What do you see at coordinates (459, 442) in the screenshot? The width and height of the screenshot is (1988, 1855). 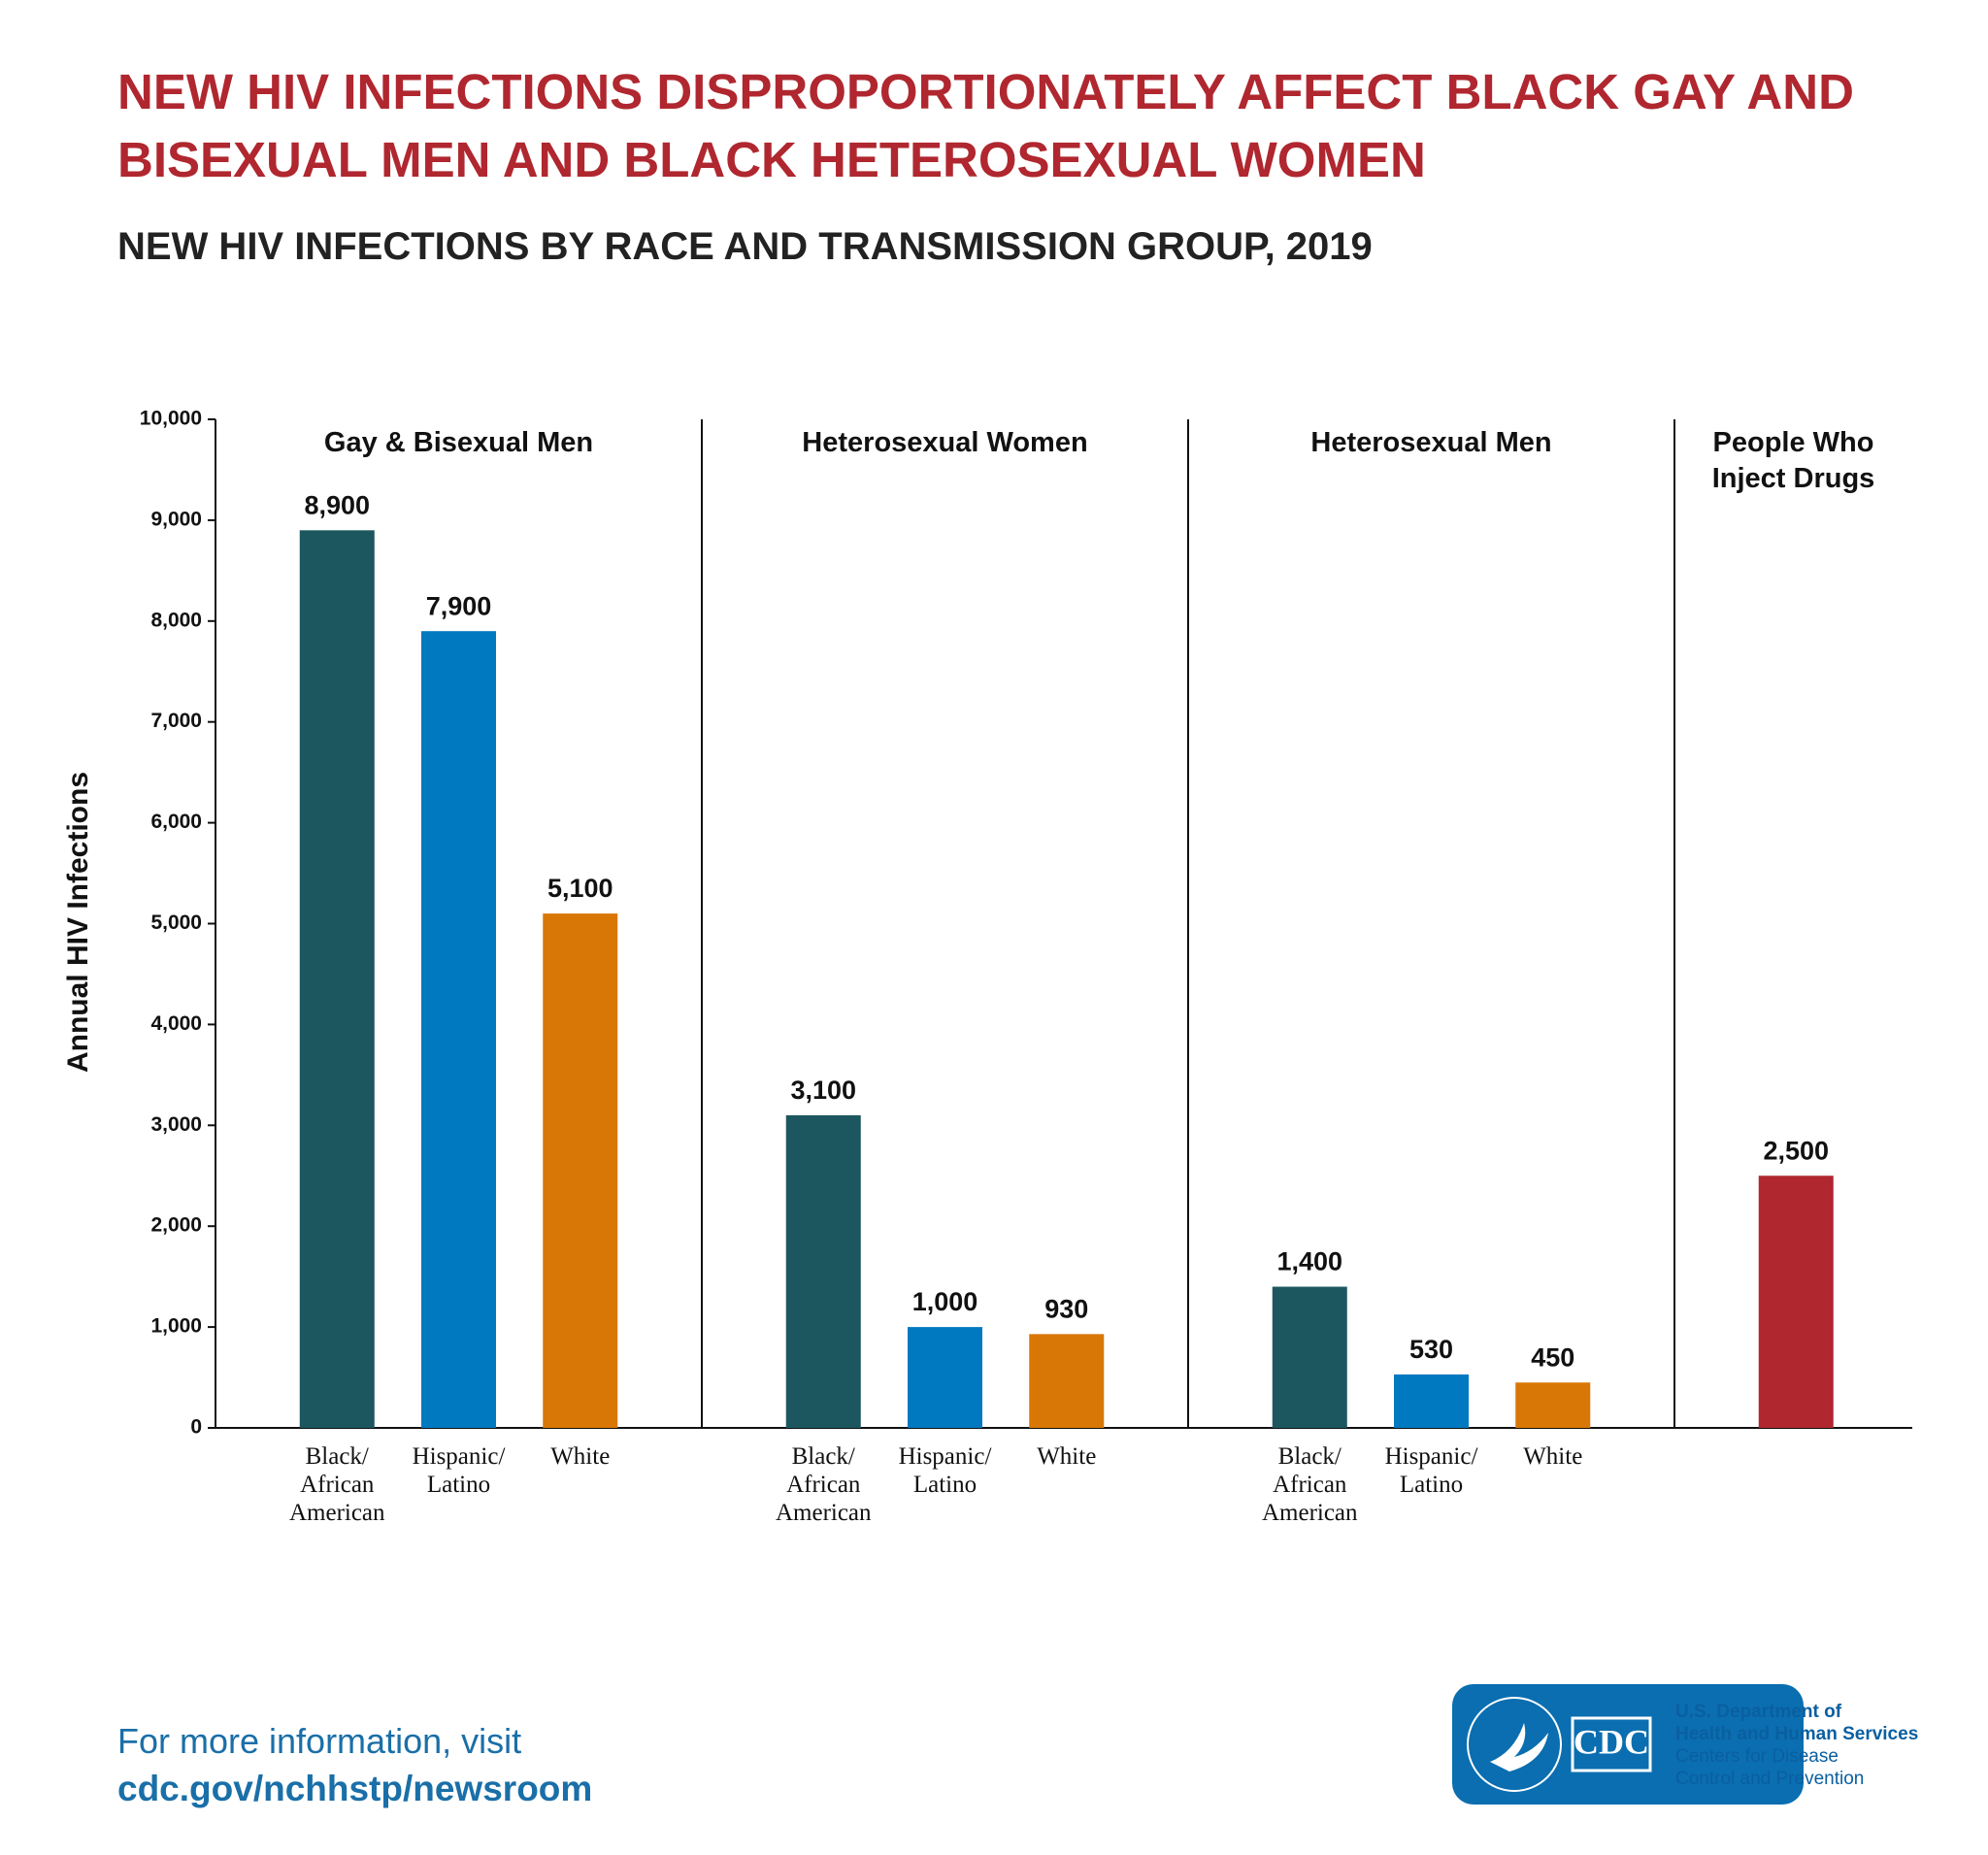 I see `group-header: Gay & Bisexual Men` at bounding box center [459, 442].